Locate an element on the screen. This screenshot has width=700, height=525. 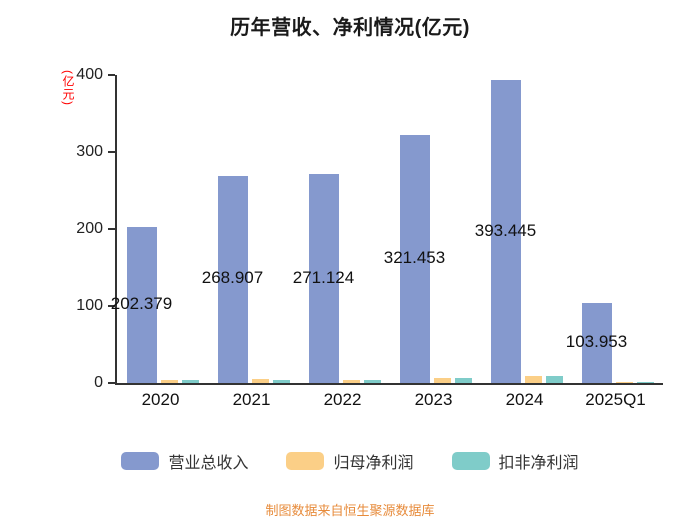
legend-item-归母净利润: 归母净利润 is located at coordinates (350, 461).